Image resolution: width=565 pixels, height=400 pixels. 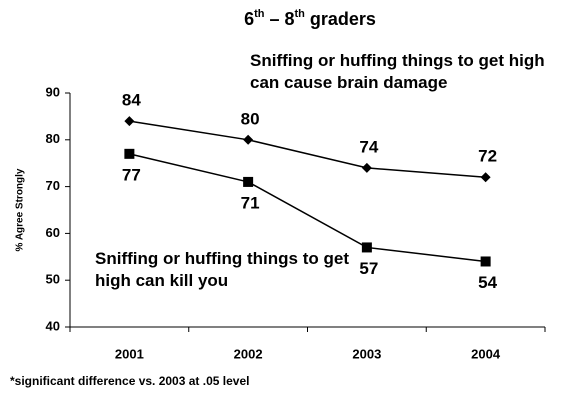 I want to click on data-label: 77, so click(x=131, y=174).